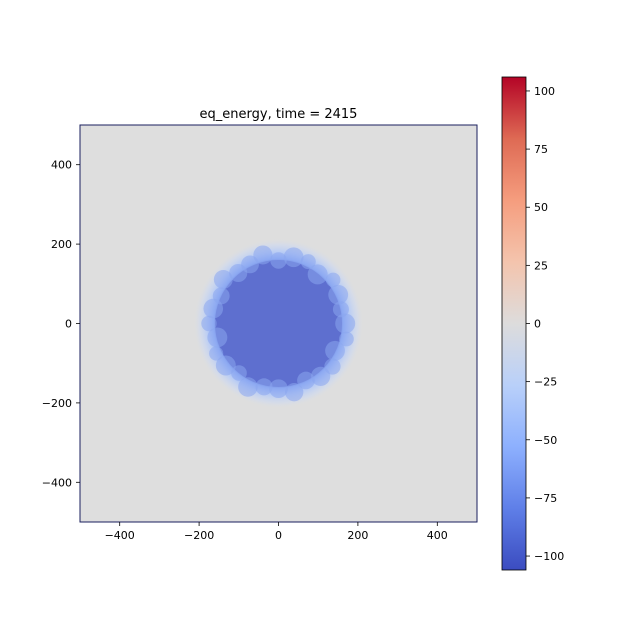  I want to click on x-tick-label: 0, so click(278, 535).